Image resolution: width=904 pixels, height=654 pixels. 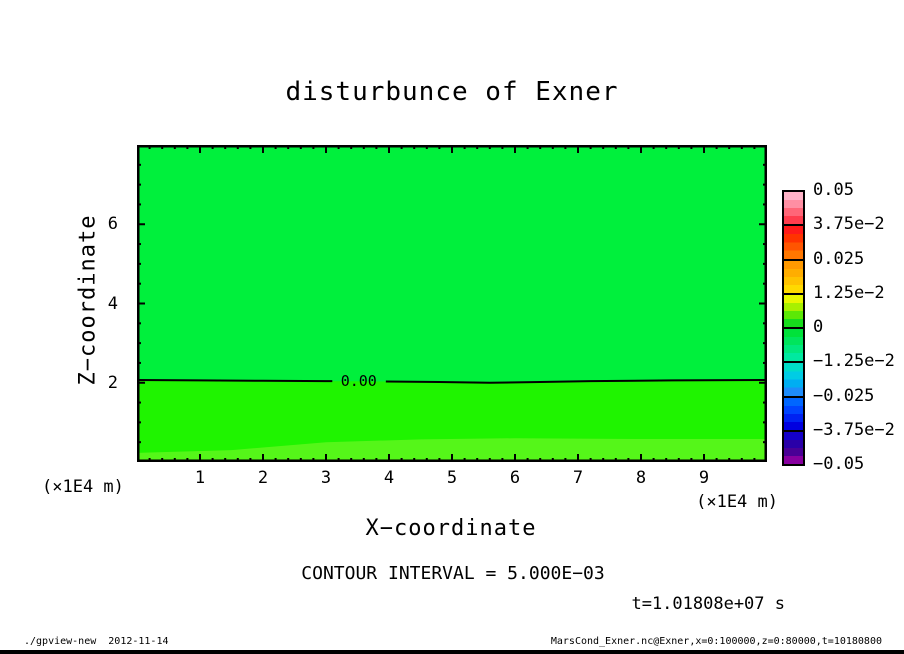 I want to click on x-tick-label: 1, so click(x=200, y=478).